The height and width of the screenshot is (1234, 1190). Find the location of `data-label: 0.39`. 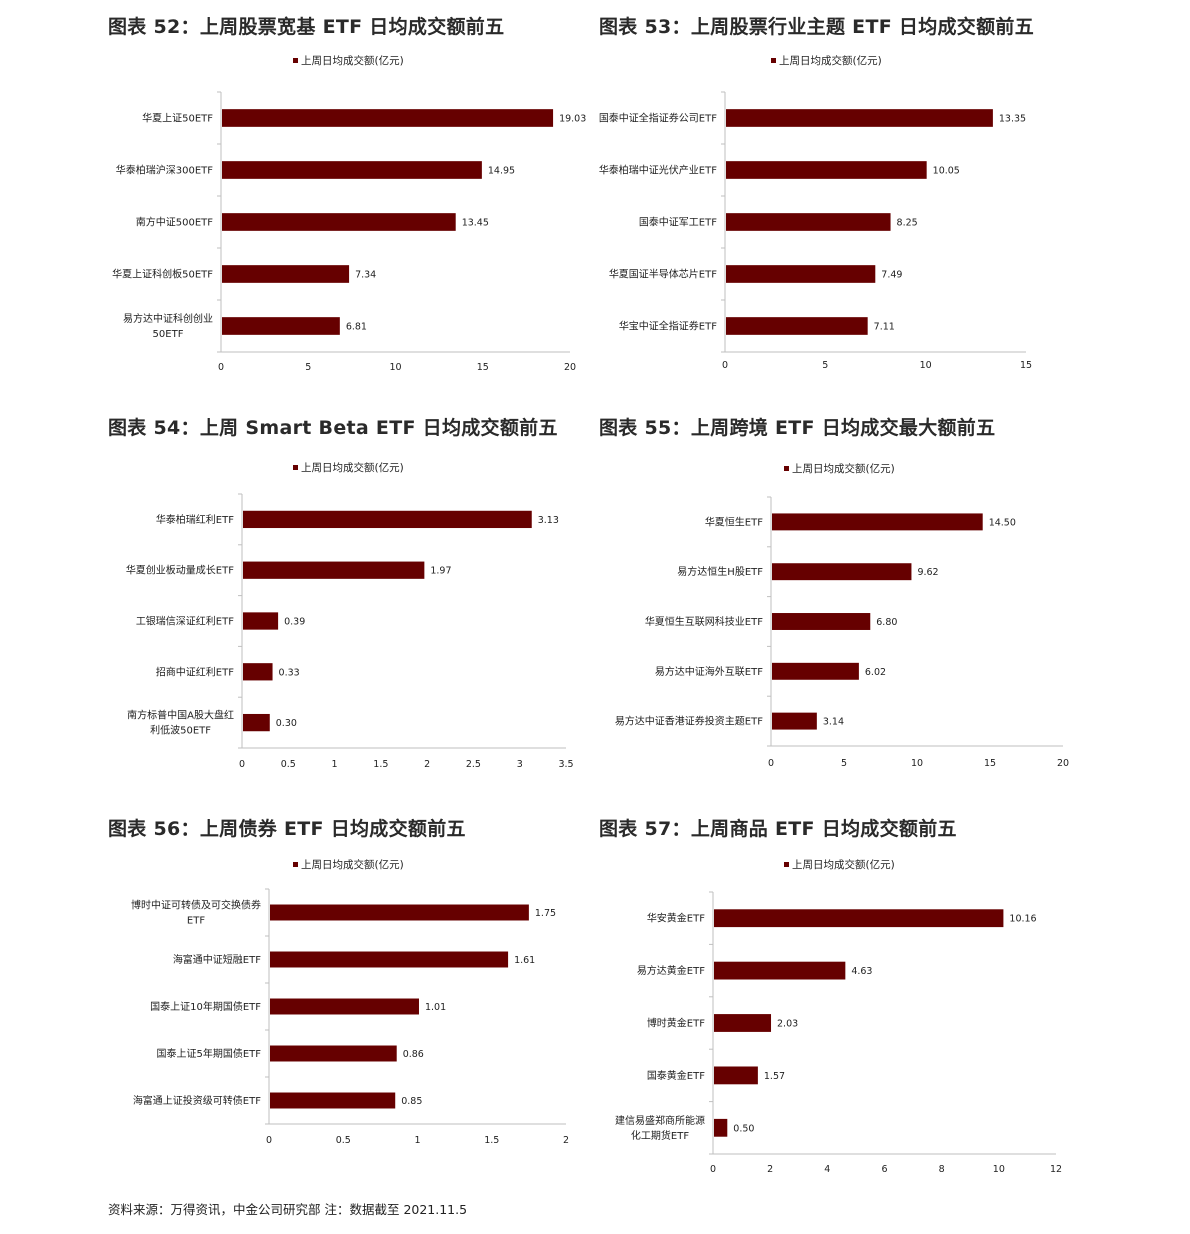

data-label: 0.39 is located at coordinates (294, 622).